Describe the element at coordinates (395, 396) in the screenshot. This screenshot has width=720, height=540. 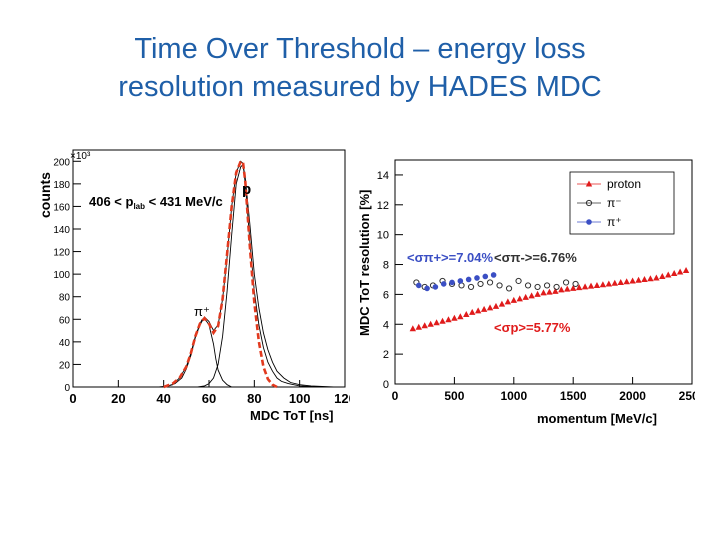
I see `res-x-tick-label: 0` at that location.